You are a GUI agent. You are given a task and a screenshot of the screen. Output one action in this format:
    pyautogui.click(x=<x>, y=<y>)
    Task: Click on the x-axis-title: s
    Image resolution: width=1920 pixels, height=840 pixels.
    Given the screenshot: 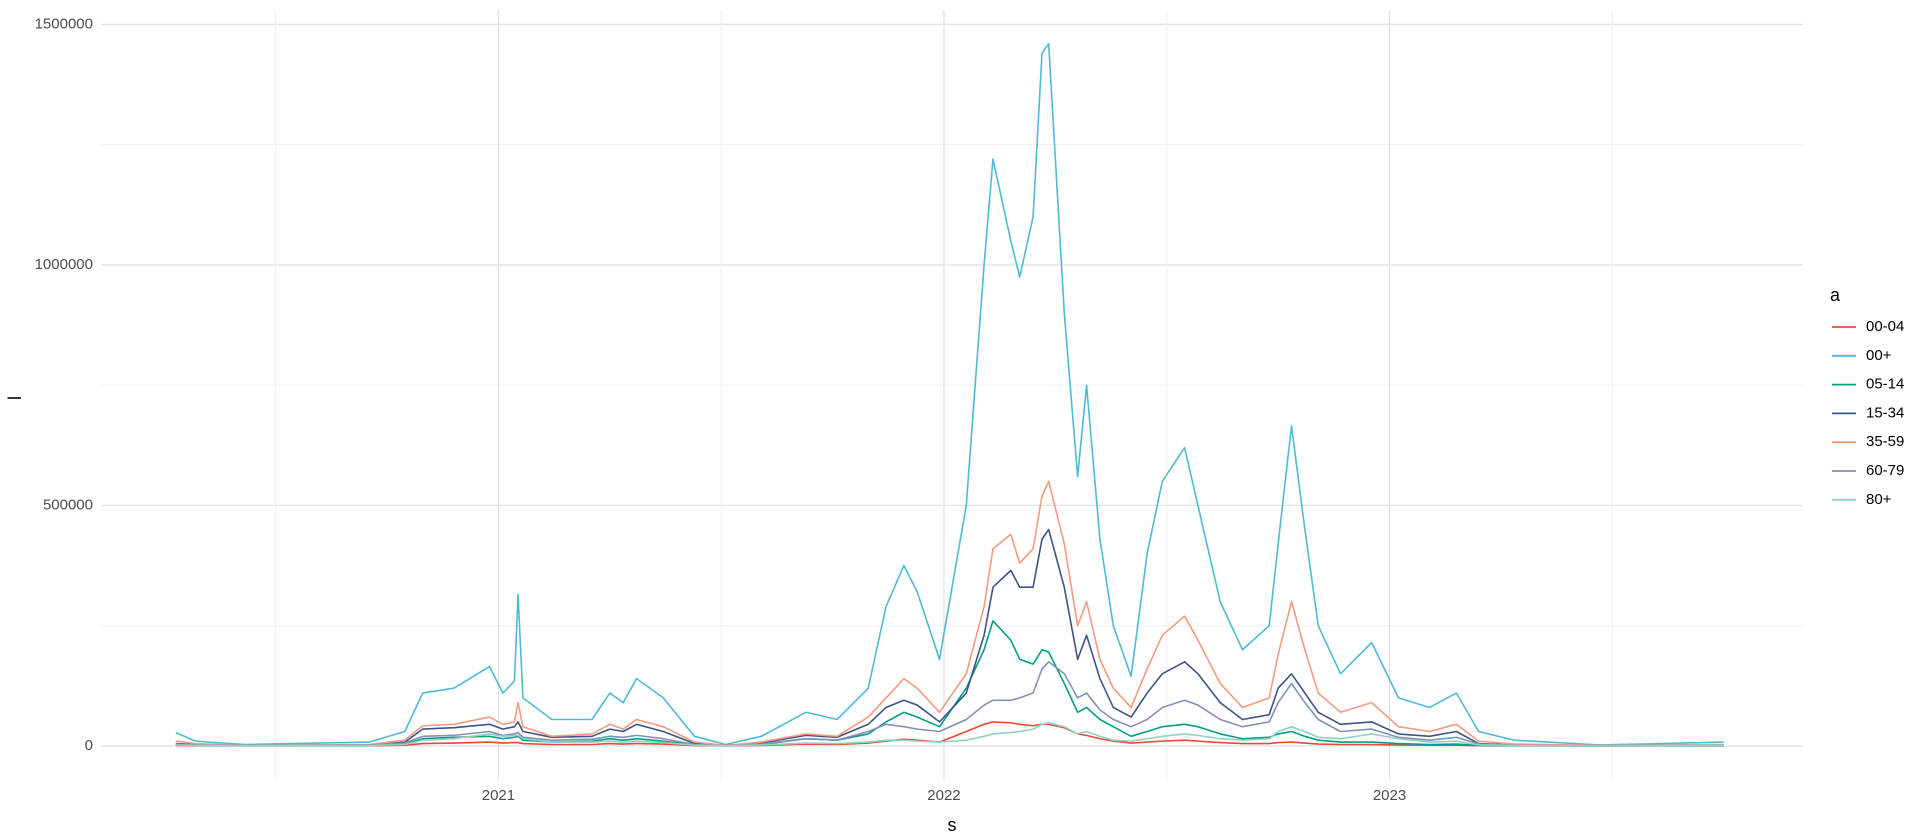 What is the action you would take?
    pyautogui.click(x=952, y=825)
    